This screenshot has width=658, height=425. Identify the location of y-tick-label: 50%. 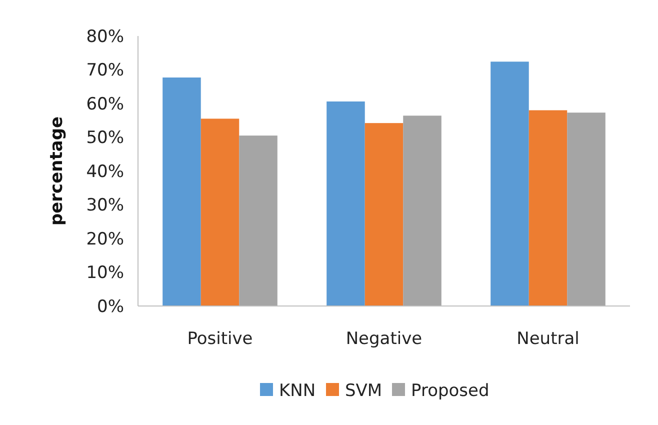
(105, 138).